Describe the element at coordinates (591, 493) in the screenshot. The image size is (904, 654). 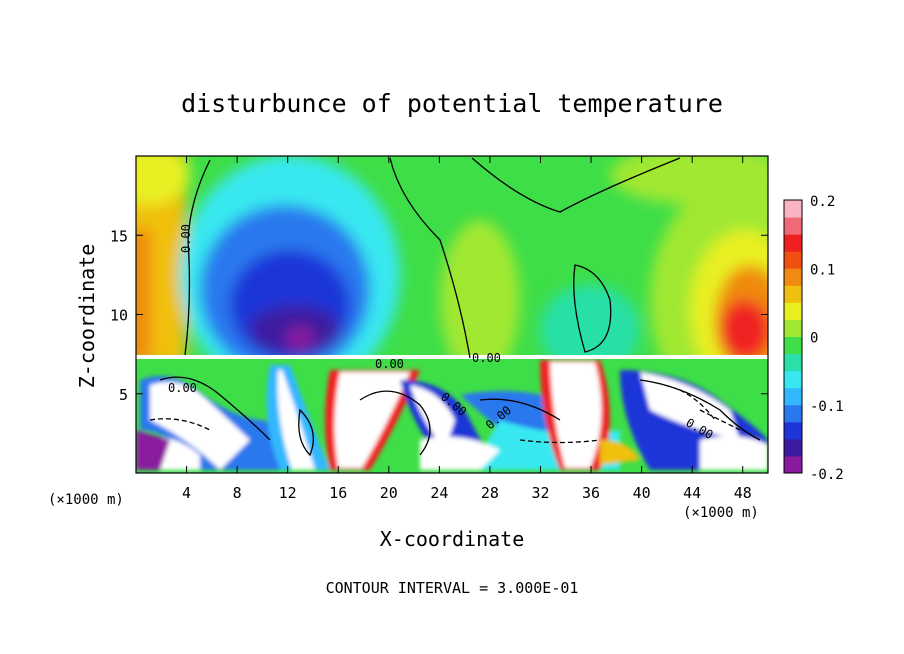
I see `x-tick-label: 36` at that location.